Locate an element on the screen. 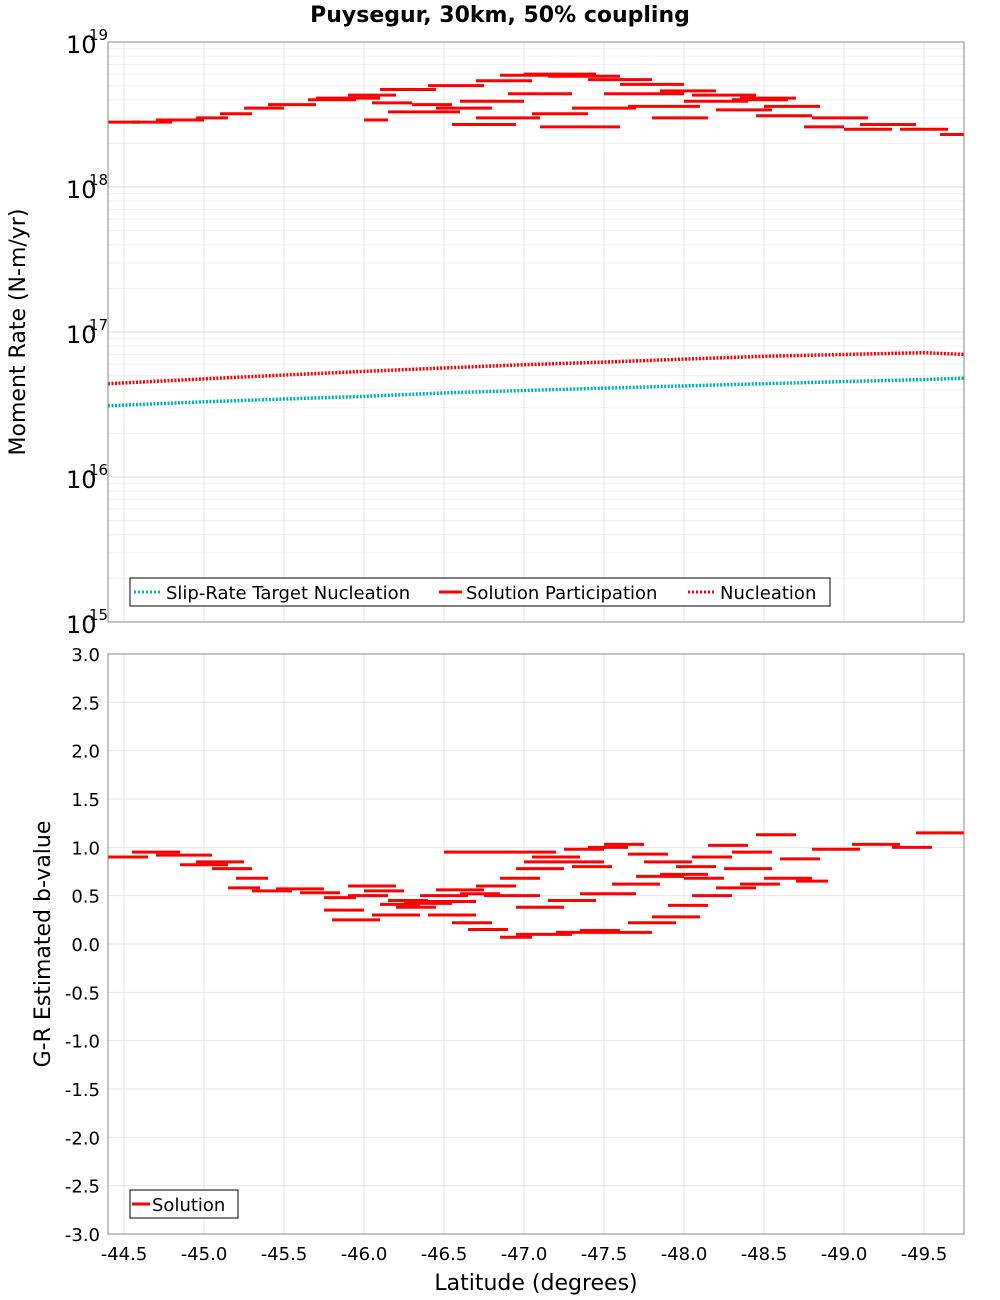 The height and width of the screenshot is (1300, 1000). legend-label-nucleation: Nucleation is located at coordinates (768, 593).